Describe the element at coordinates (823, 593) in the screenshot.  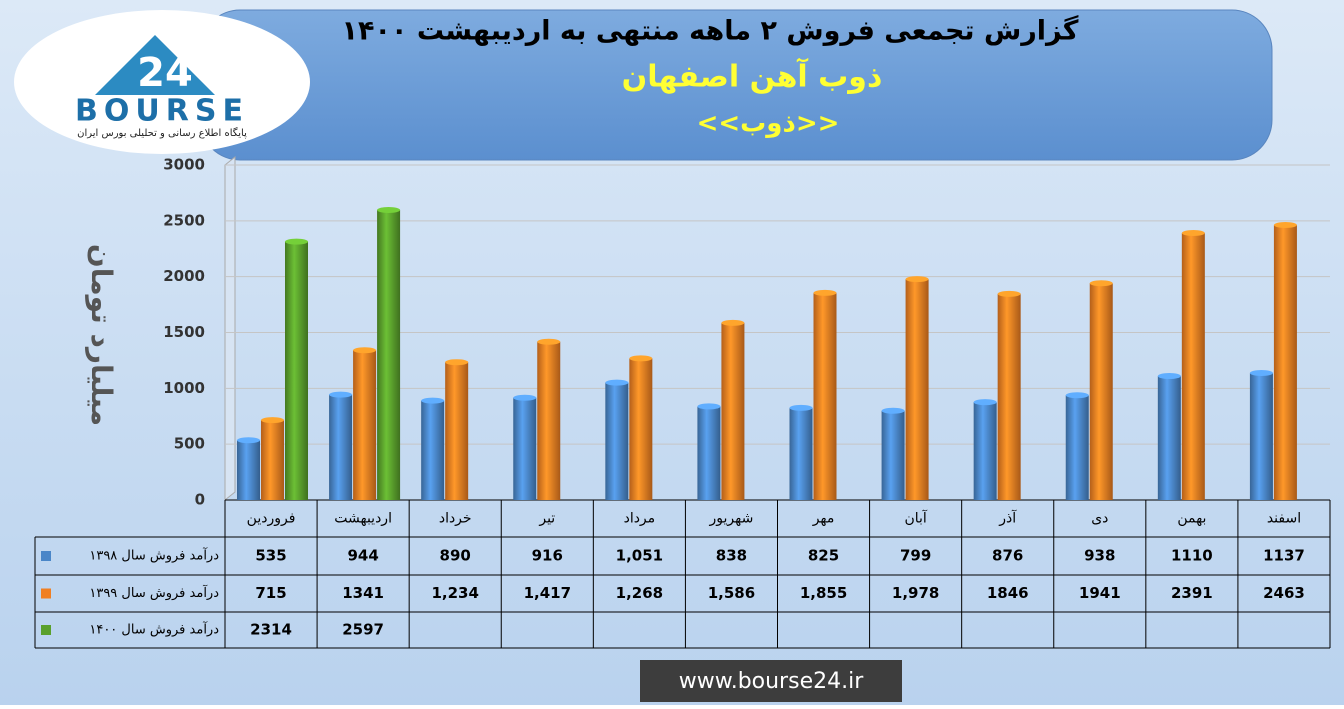
I see `data-label: 1,855` at that location.